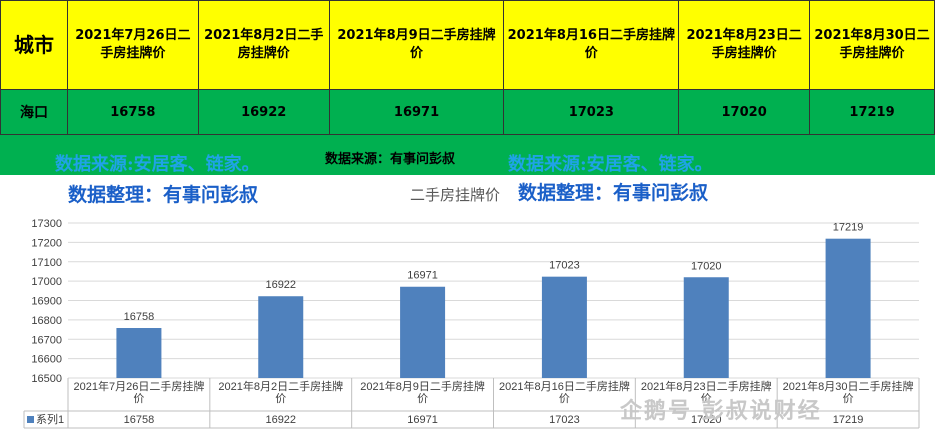 The image size is (935, 443). What do you see at coordinates (46, 224) in the screenshot?
I see `y-tick-label: 17300` at bounding box center [46, 224].